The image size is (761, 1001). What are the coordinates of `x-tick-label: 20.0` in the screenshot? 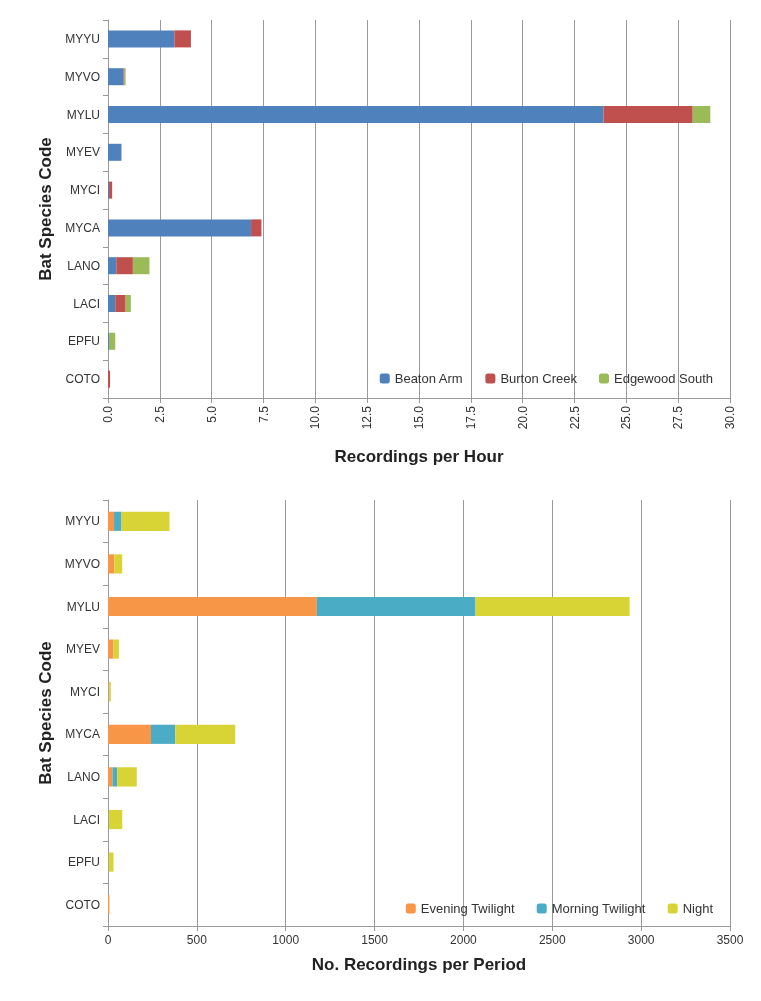 It's located at (522, 417).